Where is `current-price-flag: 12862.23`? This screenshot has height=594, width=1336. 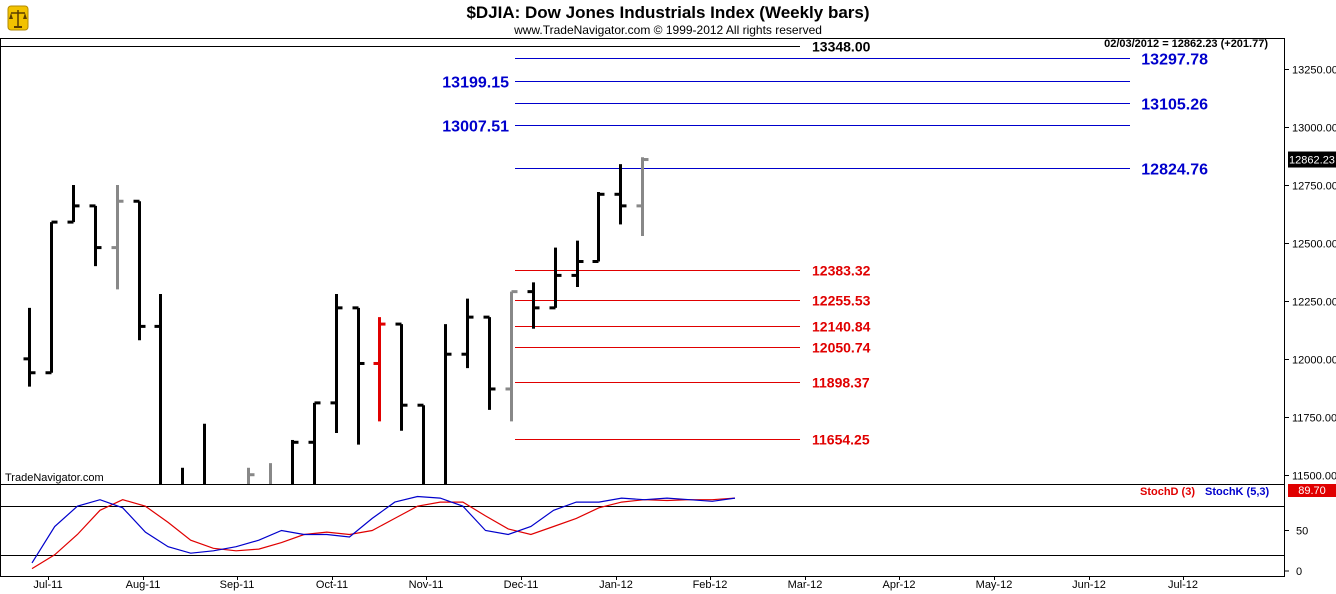
current-price-flag: 12862.23 is located at coordinates (1312, 159).